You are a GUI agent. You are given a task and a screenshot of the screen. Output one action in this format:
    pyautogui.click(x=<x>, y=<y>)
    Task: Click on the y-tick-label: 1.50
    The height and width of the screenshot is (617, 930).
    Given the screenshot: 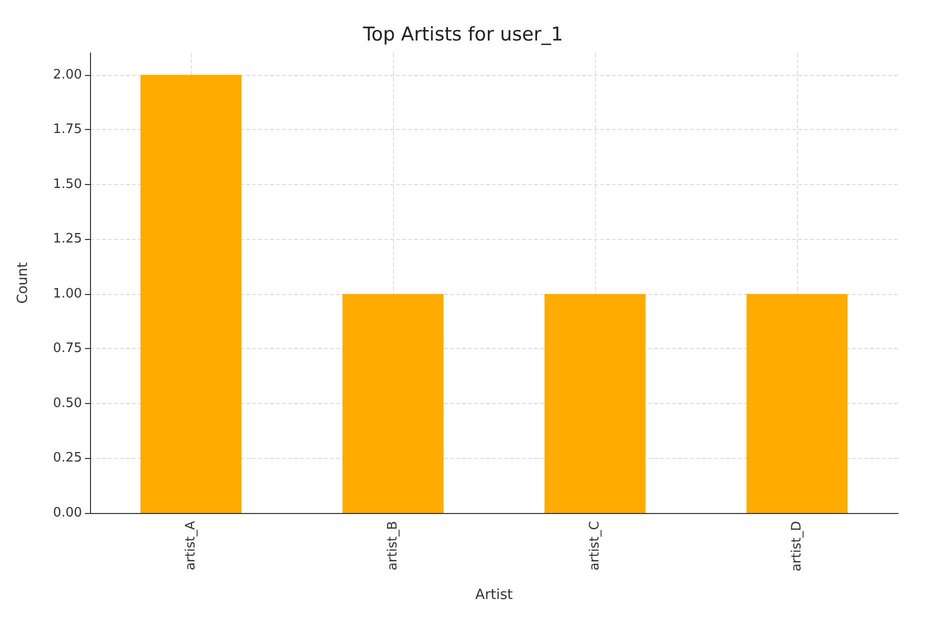 What is the action you would take?
    pyautogui.click(x=67, y=184)
    